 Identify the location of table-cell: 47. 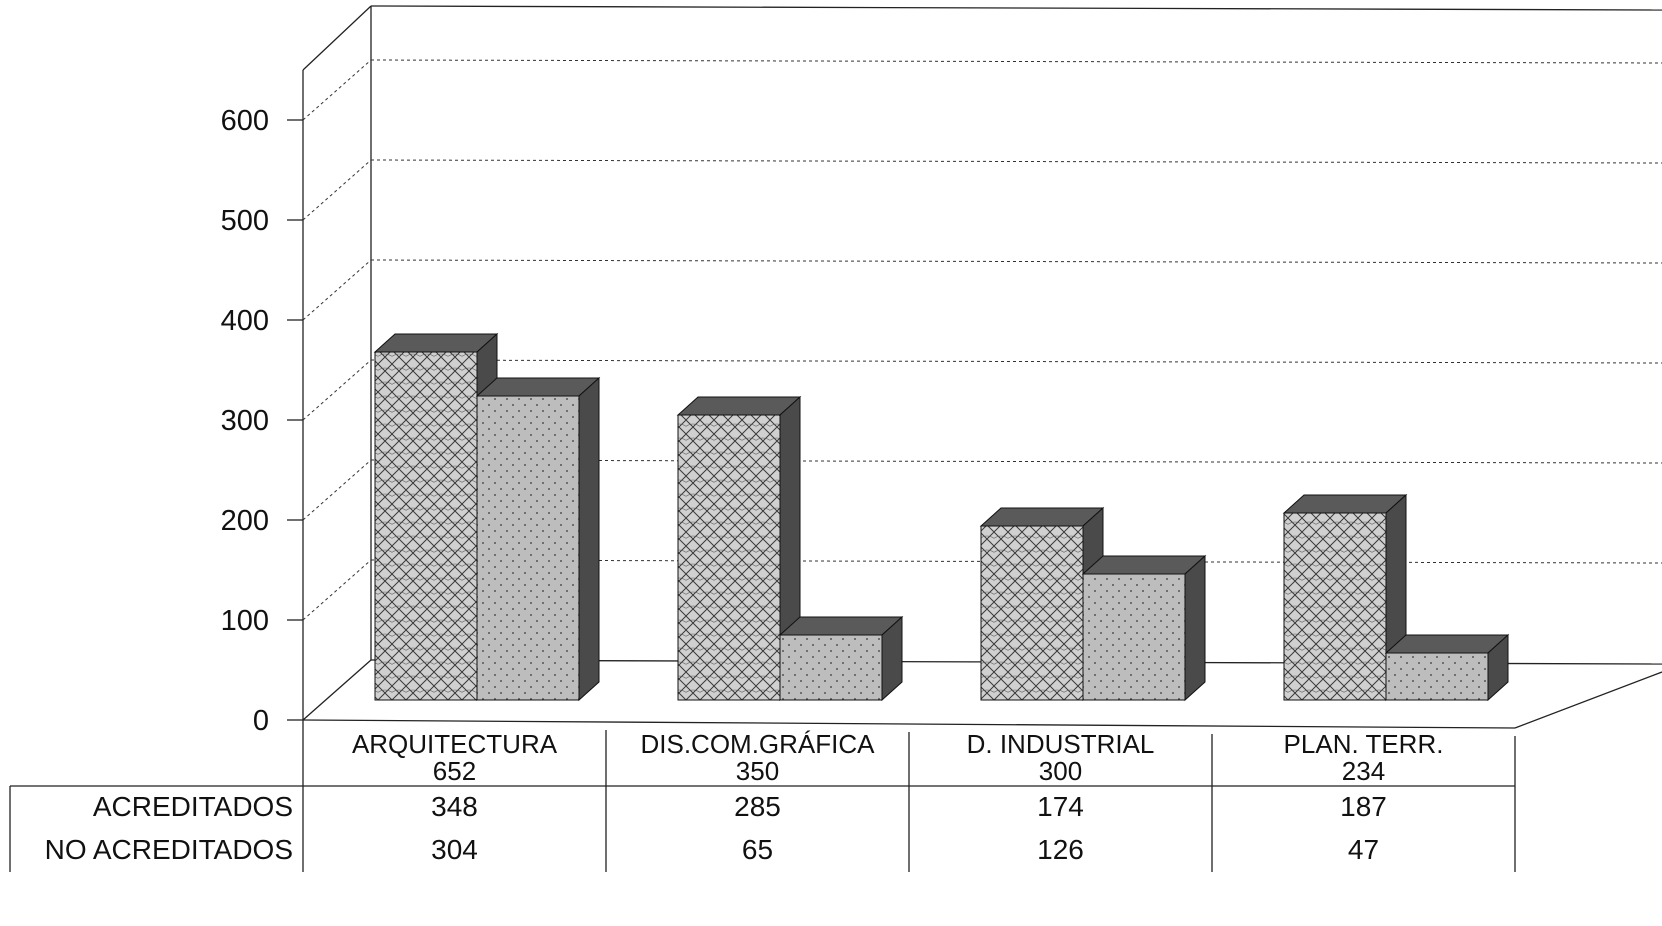
(1363, 849).